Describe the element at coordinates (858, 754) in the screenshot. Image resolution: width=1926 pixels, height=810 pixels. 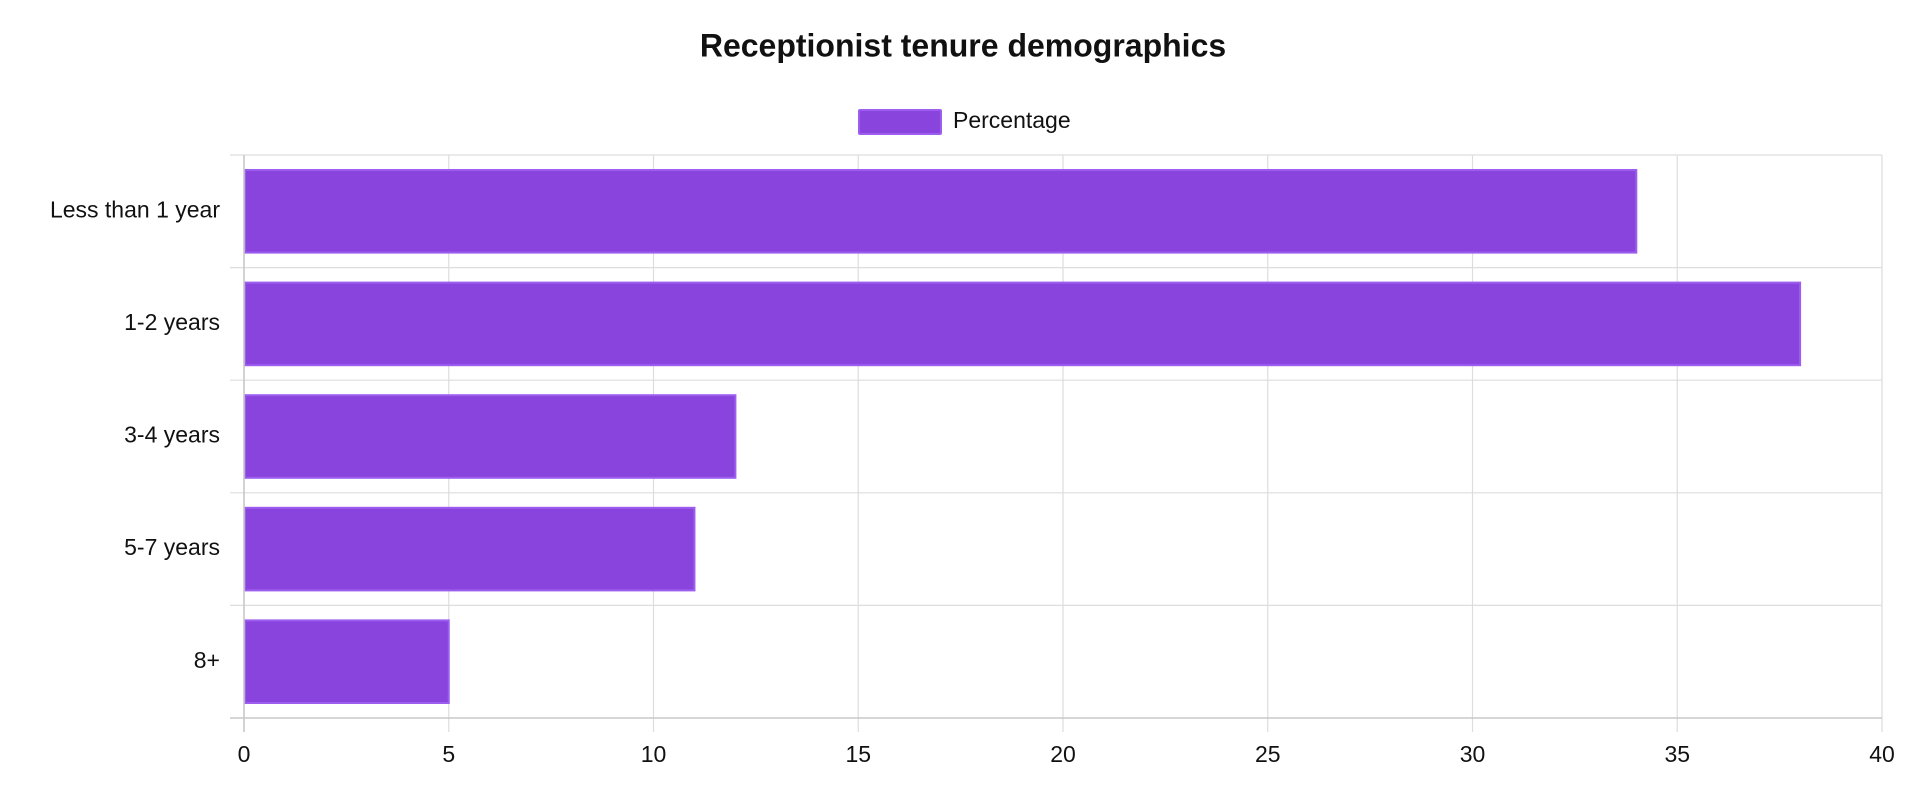
I see `x-tick-label: 15` at that location.